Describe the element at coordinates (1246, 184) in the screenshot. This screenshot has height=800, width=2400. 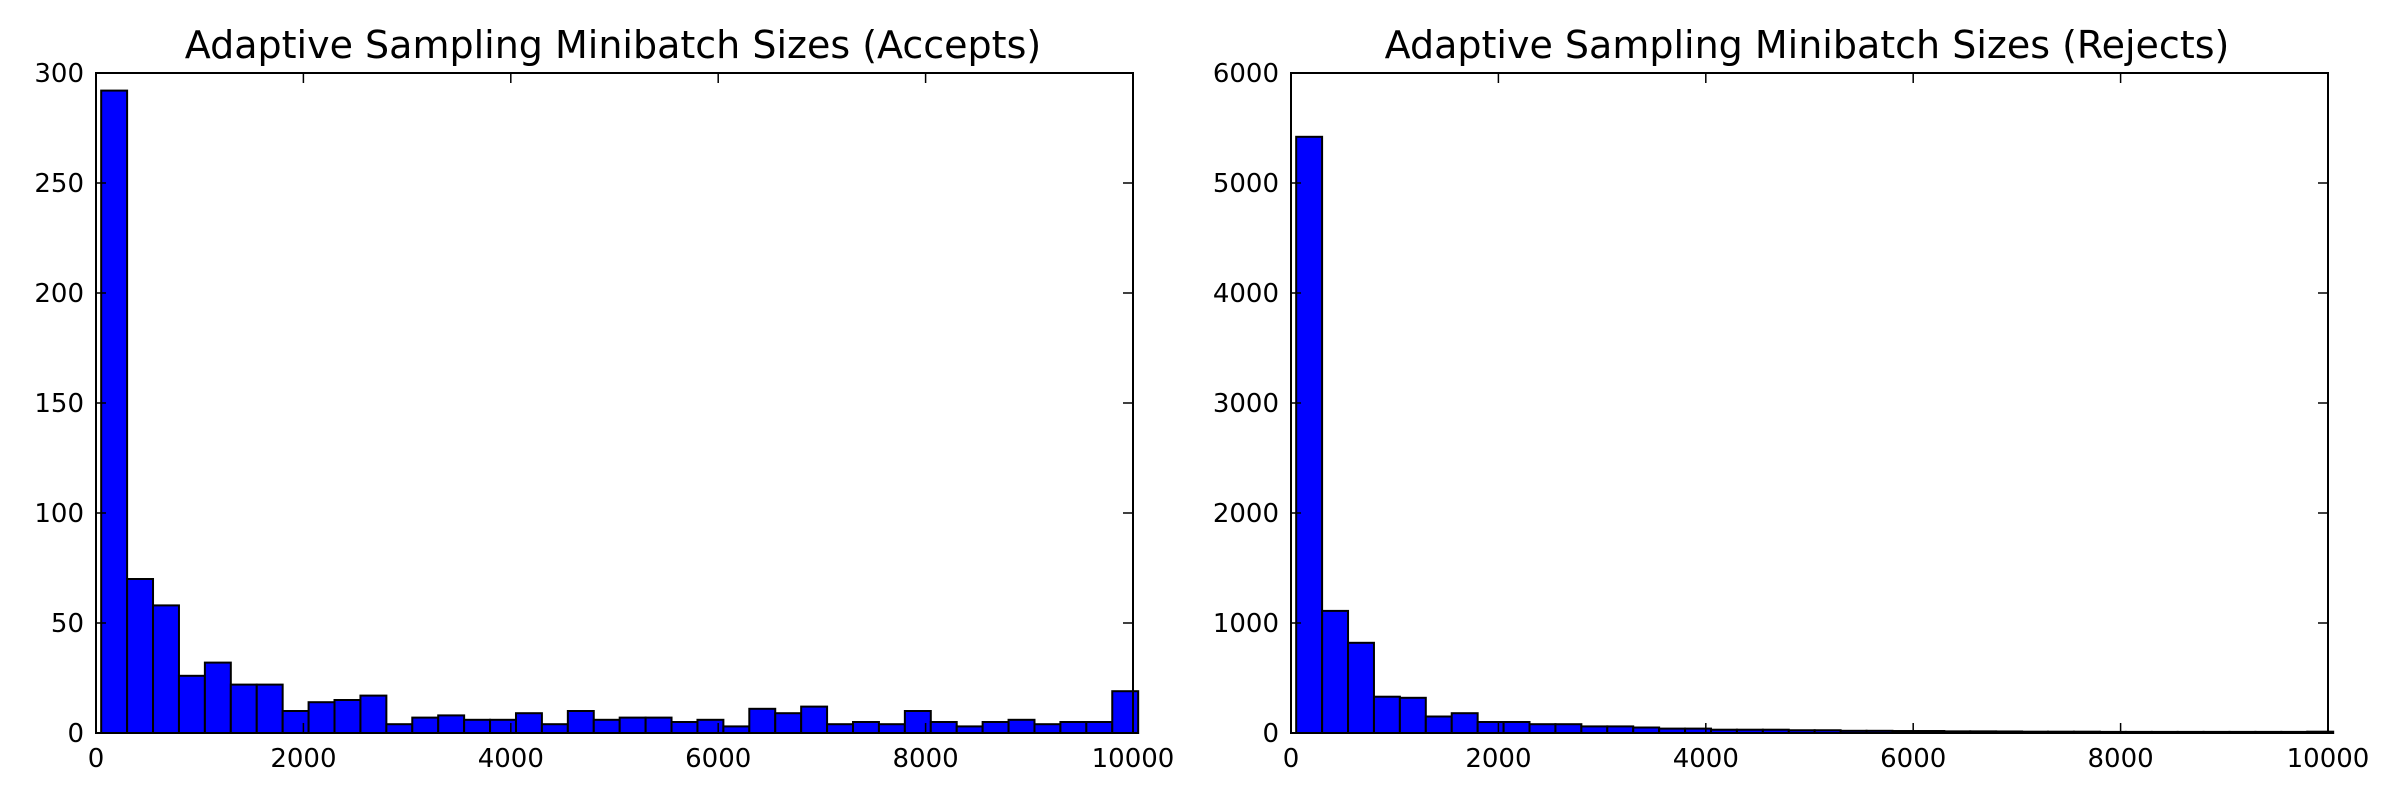
I see `y-tick-label: 5000` at that location.